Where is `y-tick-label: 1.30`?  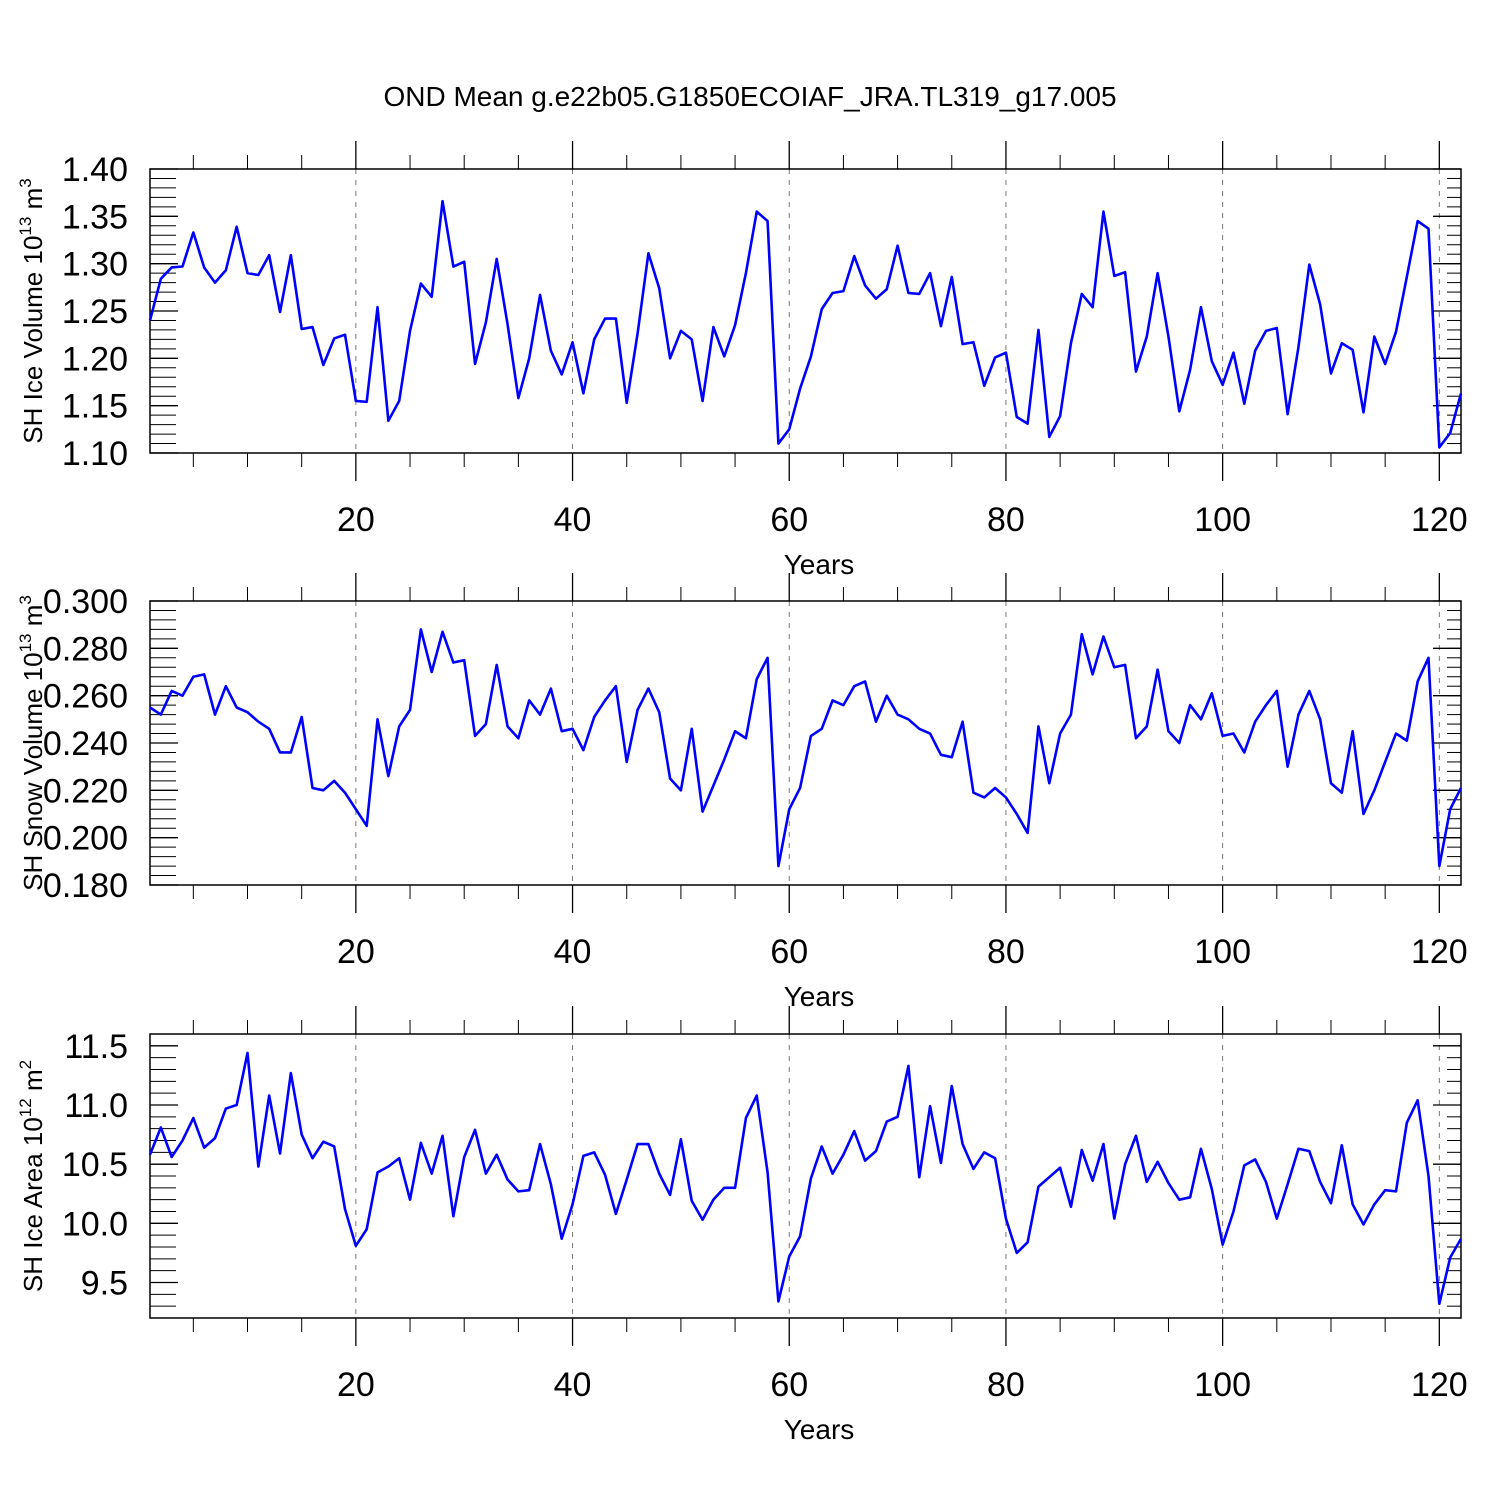
y-tick-label: 1.30 is located at coordinates (95, 265).